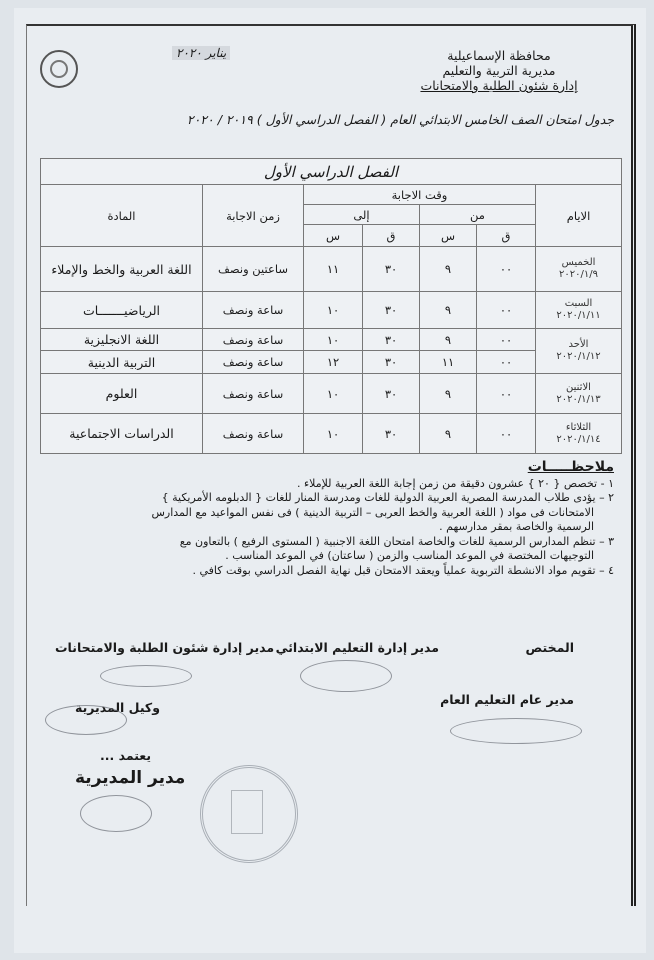  I want to click on cell-from-h: ١١, so click(448, 362).